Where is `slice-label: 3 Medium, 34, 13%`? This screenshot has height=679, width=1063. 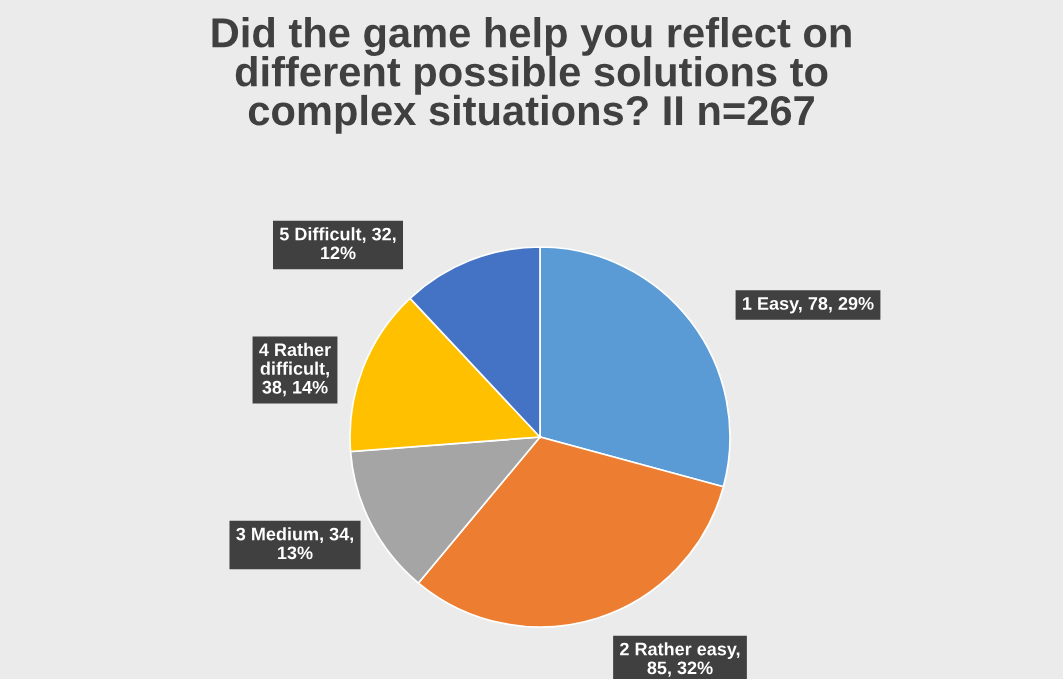
slice-label: 3 Medium, 34, 13% is located at coordinates (294, 543).